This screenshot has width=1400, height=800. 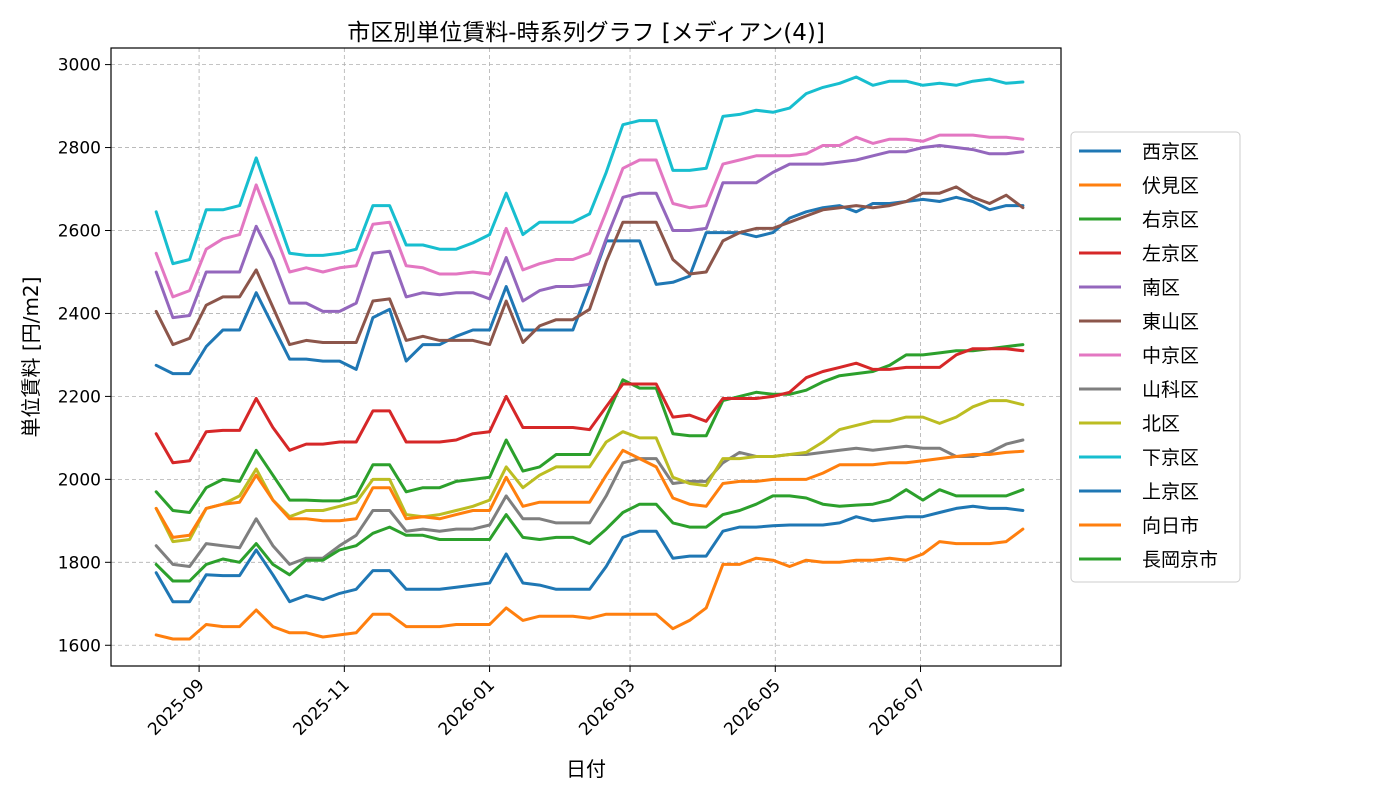 What do you see at coordinates (79, 563) in the screenshot?
I see `y-tick-label: 1800` at bounding box center [79, 563].